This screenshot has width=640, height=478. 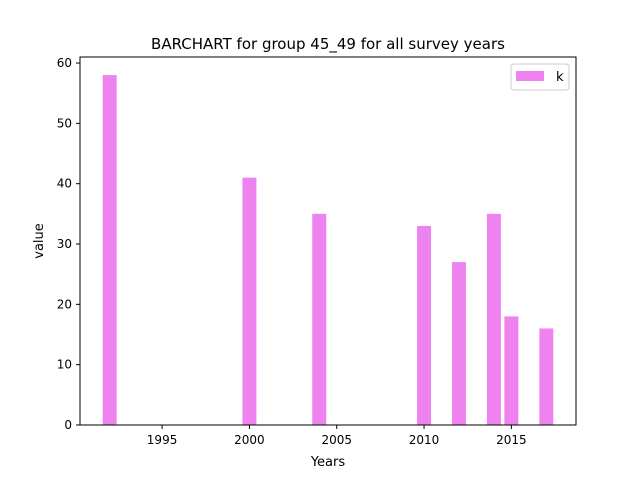 I want to click on bar-2010, so click(x=424, y=325).